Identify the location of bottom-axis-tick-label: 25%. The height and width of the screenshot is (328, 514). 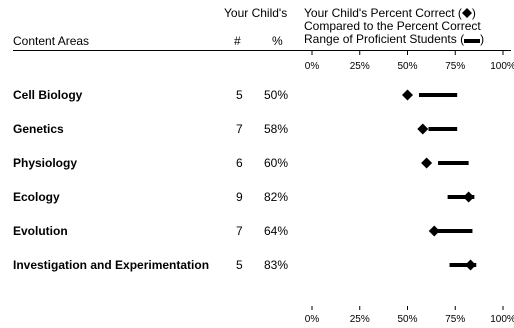
(360, 319).